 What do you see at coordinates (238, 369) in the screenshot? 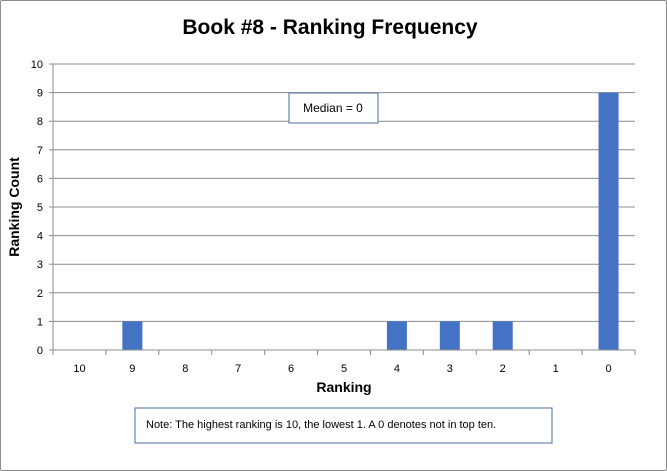
I see `x-tick-label: 7` at bounding box center [238, 369].